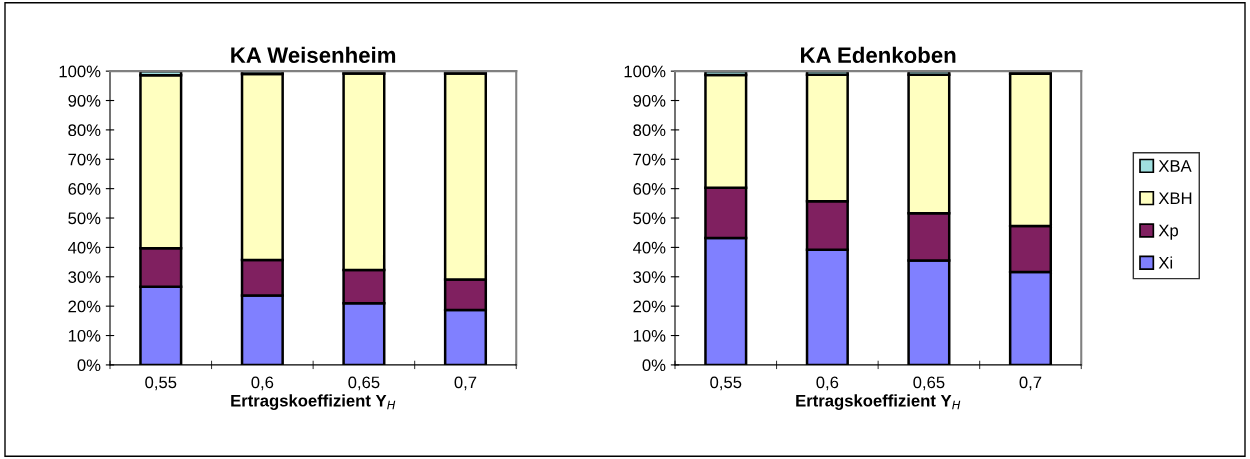 The width and height of the screenshot is (1250, 459). Describe the element at coordinates (1175, 198) in the screenshot. I see `legend-label: XBH` at that location.